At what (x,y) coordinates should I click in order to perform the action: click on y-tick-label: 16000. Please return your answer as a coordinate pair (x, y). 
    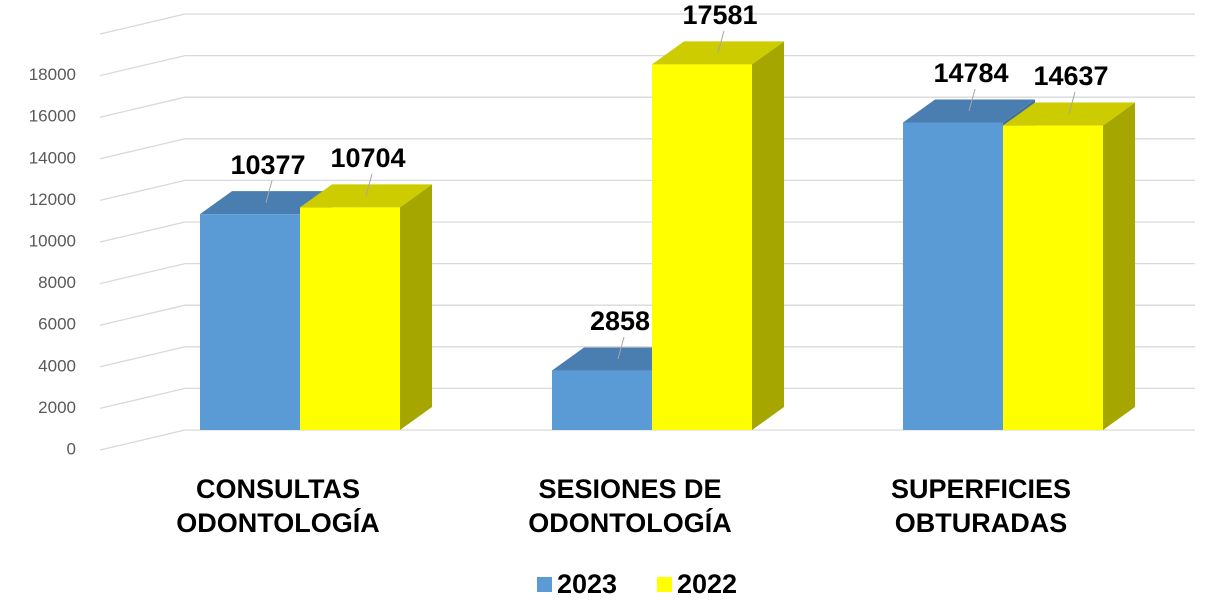
    Looking at the image, I should click on (52, 116).